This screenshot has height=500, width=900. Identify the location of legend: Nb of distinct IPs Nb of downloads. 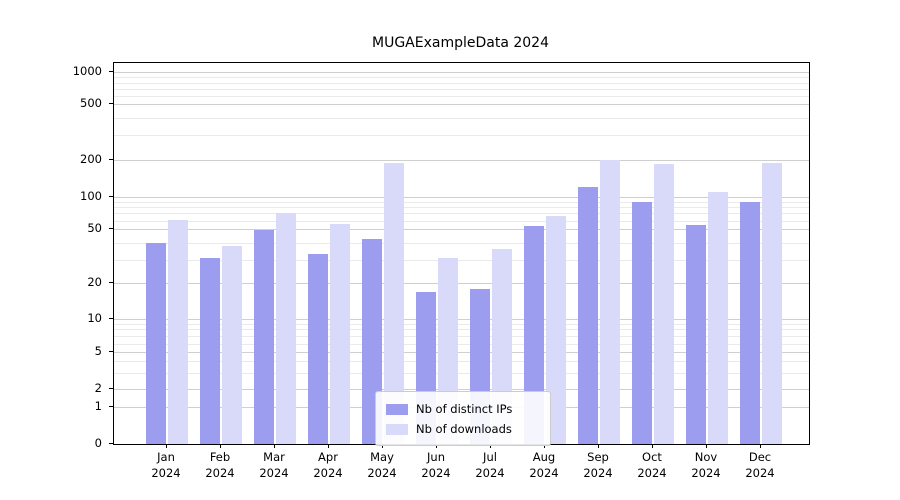
(463, 418).